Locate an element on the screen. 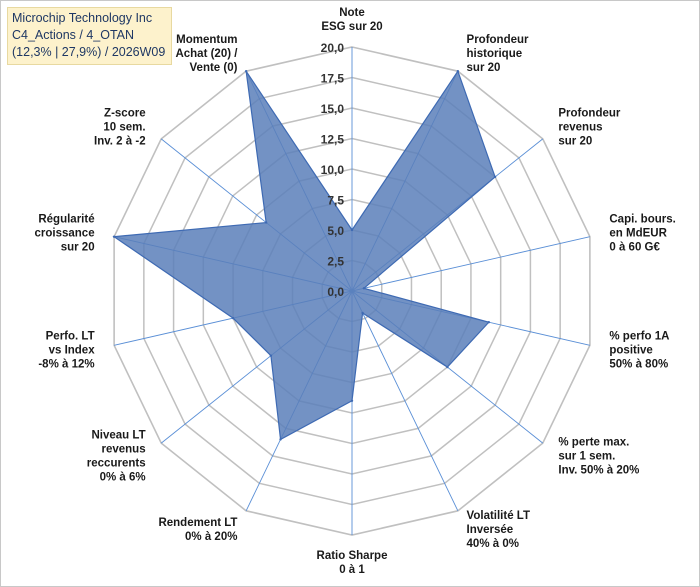  axis-label-line: Rendement LT is located at coordinates (197, 523).